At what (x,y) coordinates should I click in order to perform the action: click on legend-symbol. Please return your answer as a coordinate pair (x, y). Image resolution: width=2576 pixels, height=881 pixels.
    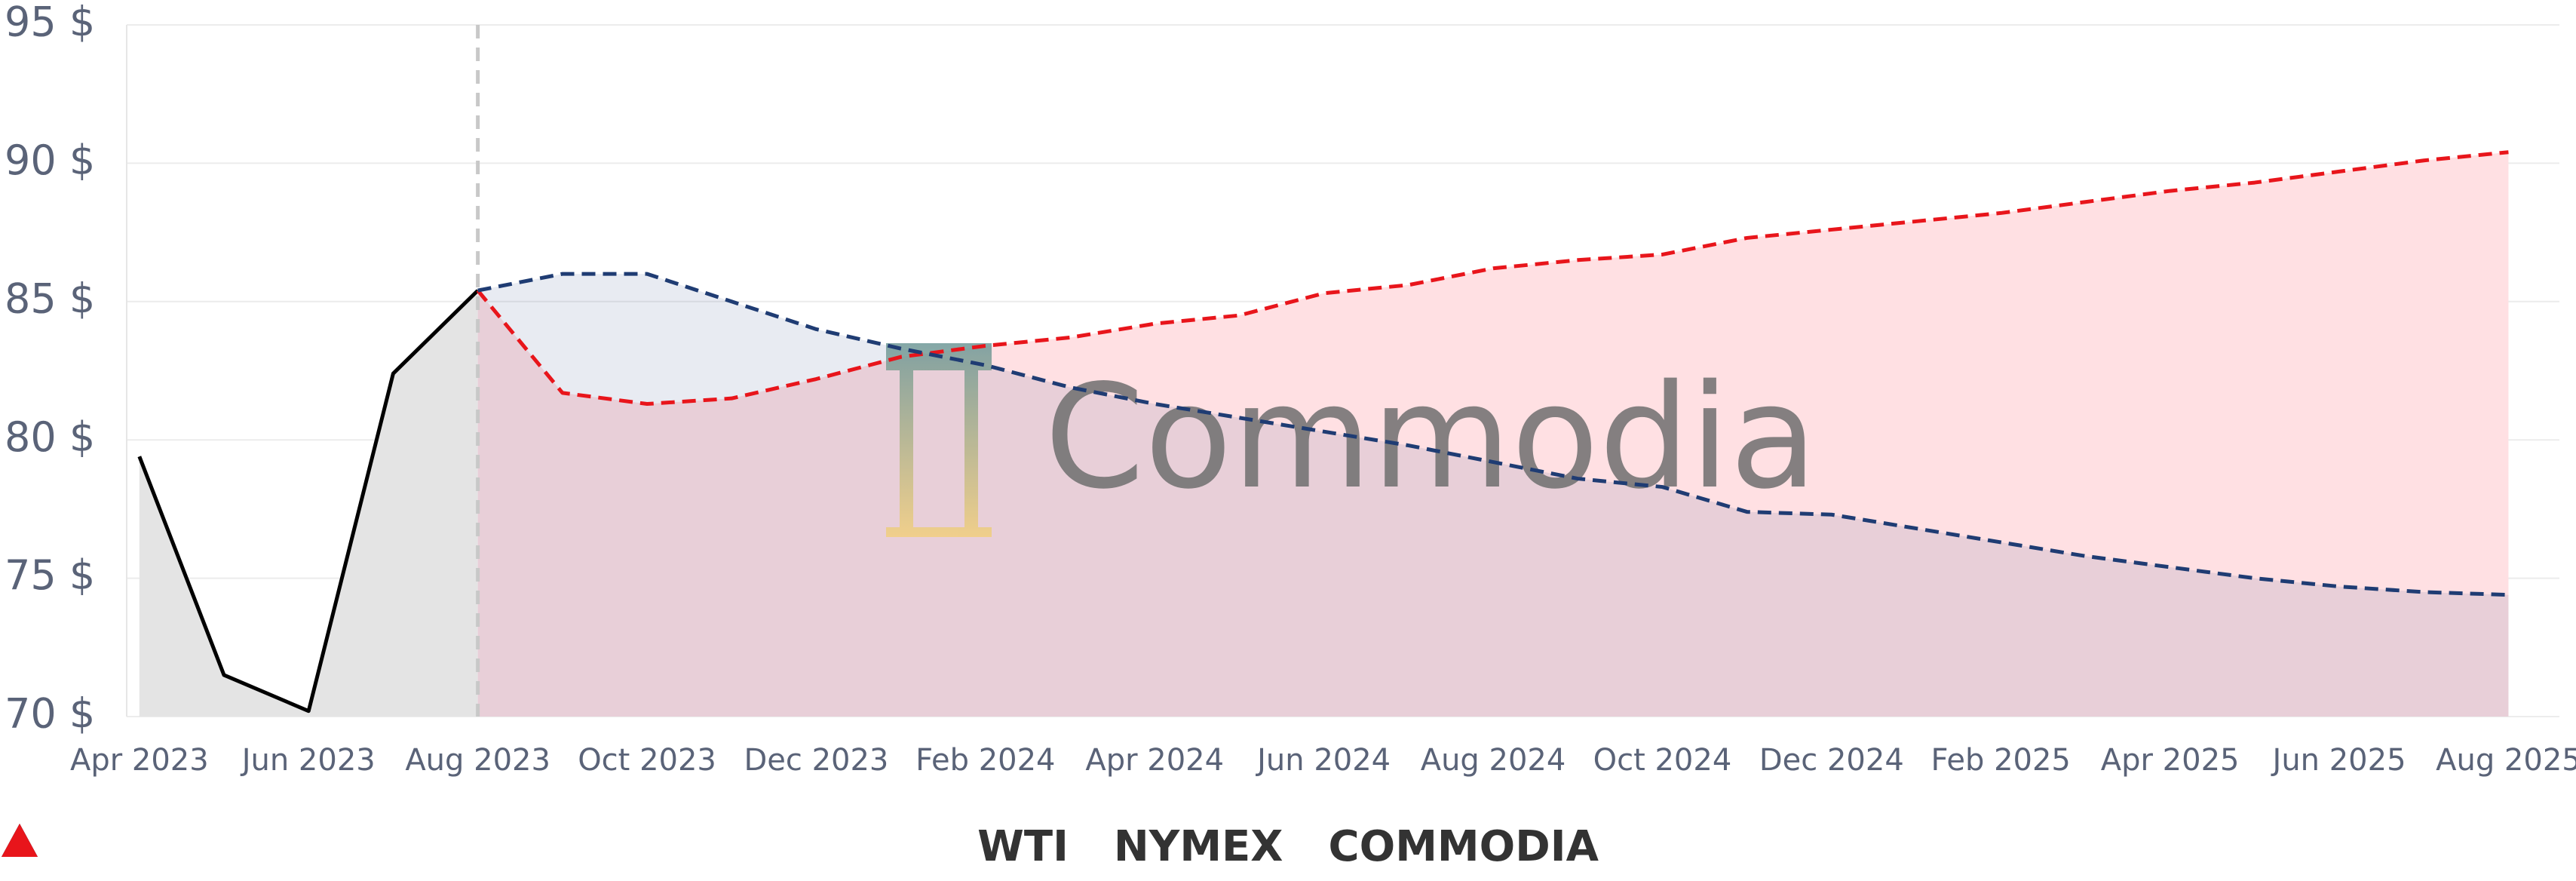
    Looking at the image, I should click on (20, 840).